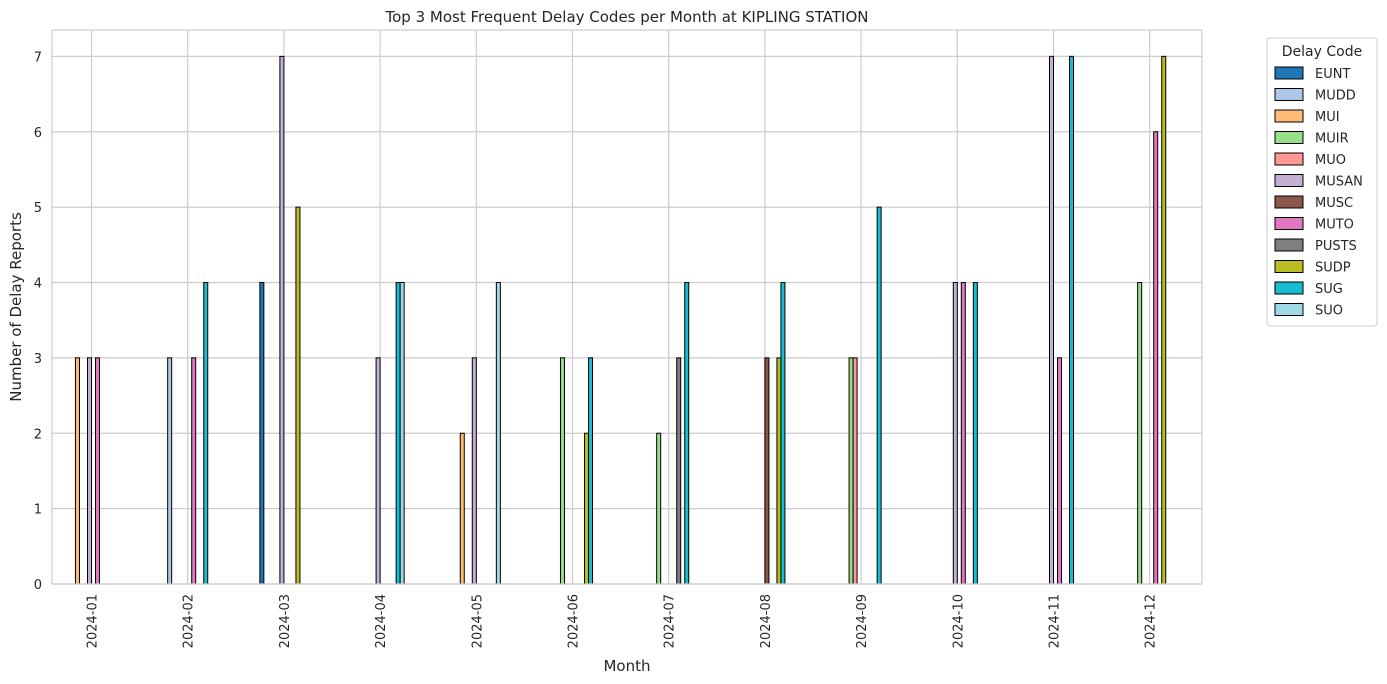 The width and height of the screenshot is (1387, 684). Describe the element at coordinates (626, 666) in the screenshot. I see `x-axis-title: Month` at that location.